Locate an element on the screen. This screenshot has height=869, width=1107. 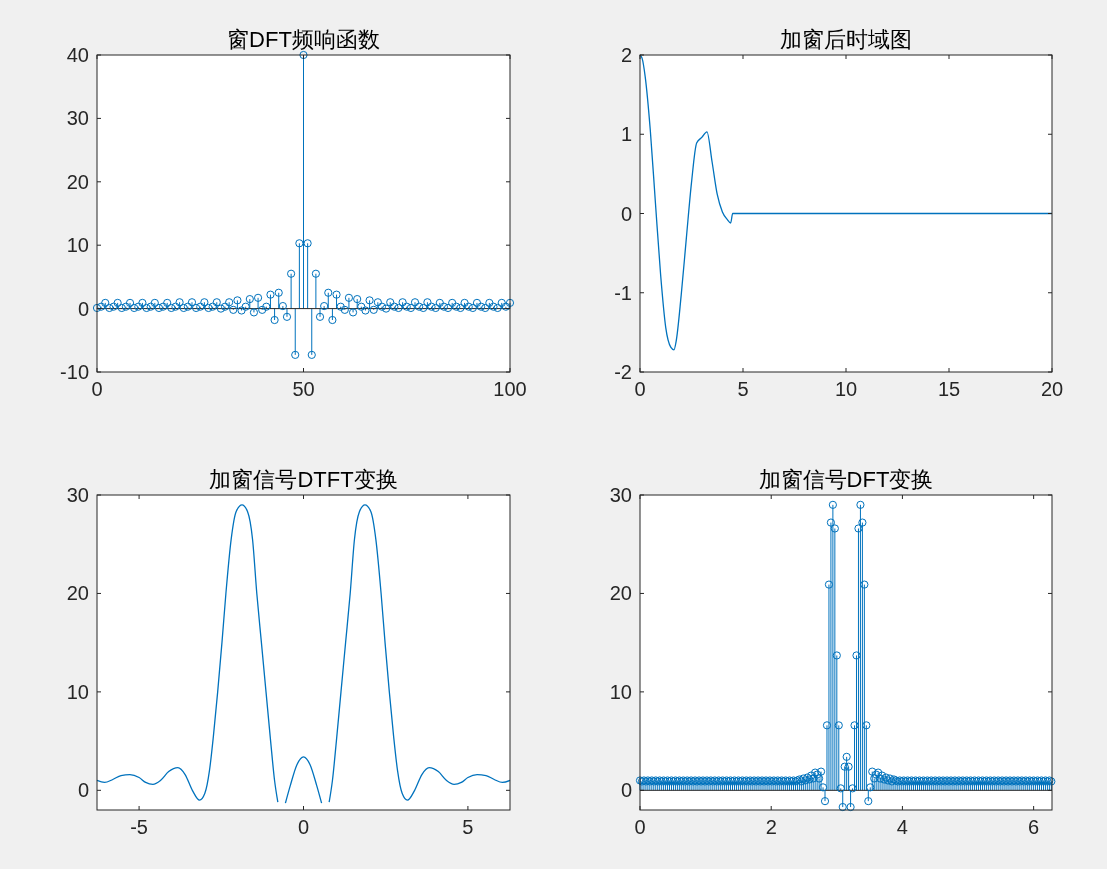
chart-title: 加窗后时域图 is located at coordinates (846, 39).